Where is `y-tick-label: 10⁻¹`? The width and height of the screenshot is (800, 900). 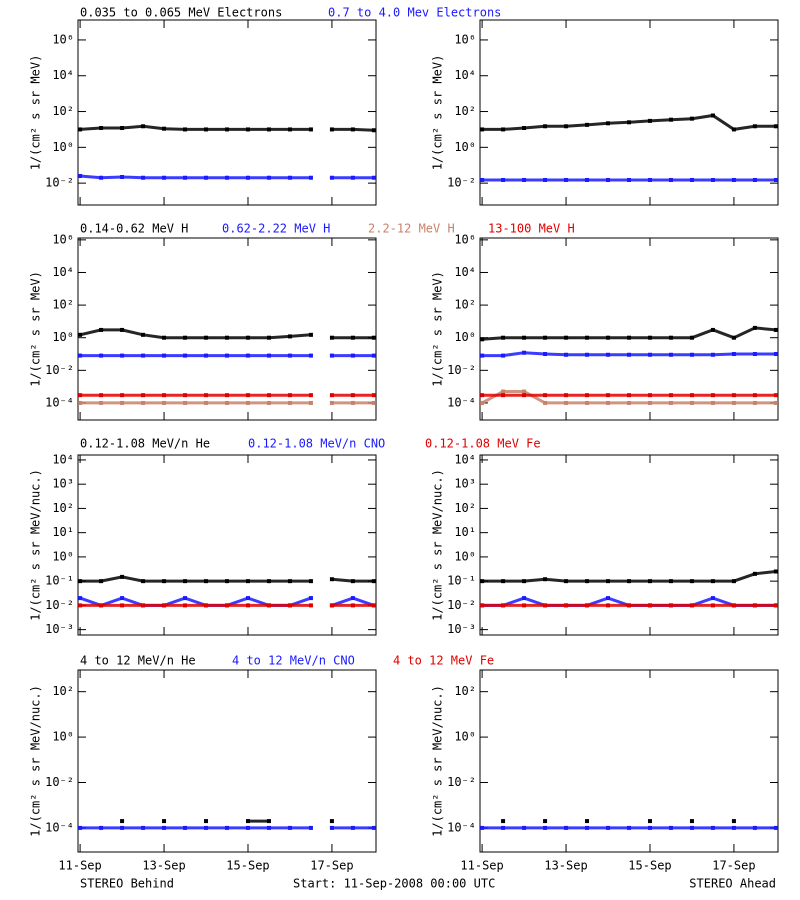
y-tick-label: 10⁻¹ is located at coordinates (59, 581).